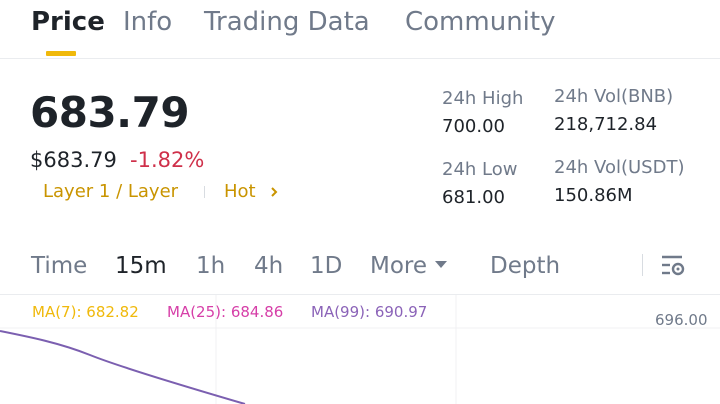 The image size is (720, 404). What do you see at coordinates (269, 266) in the screenshot?
I see `interval-4h: 4h` at bounding box center [269, 266].